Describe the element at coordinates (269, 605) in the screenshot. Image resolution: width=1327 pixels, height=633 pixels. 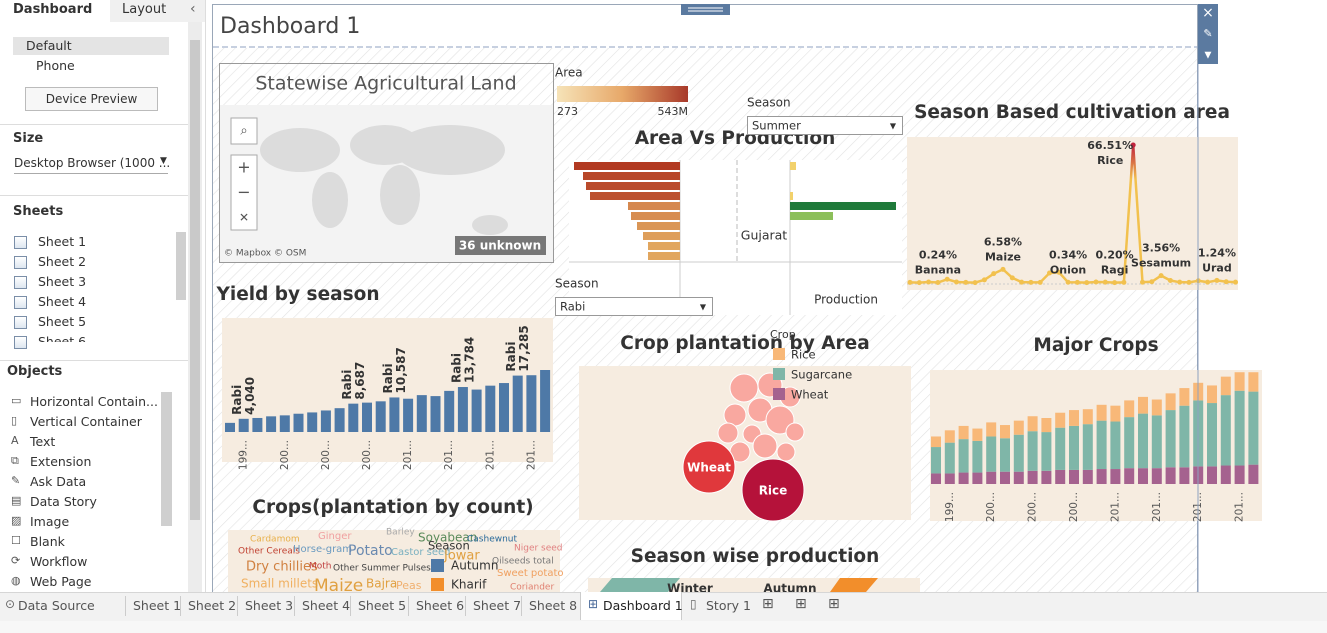
I see `sheet-tab: Sheet 3` at that location.